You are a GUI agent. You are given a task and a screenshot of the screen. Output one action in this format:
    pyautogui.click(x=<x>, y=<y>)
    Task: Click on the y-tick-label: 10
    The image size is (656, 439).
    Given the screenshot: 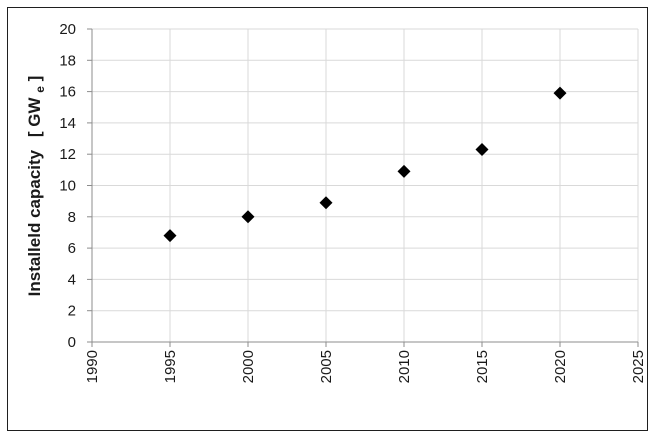 What is the action you would take?
    pyautogui.click(x=67, y=186)
    